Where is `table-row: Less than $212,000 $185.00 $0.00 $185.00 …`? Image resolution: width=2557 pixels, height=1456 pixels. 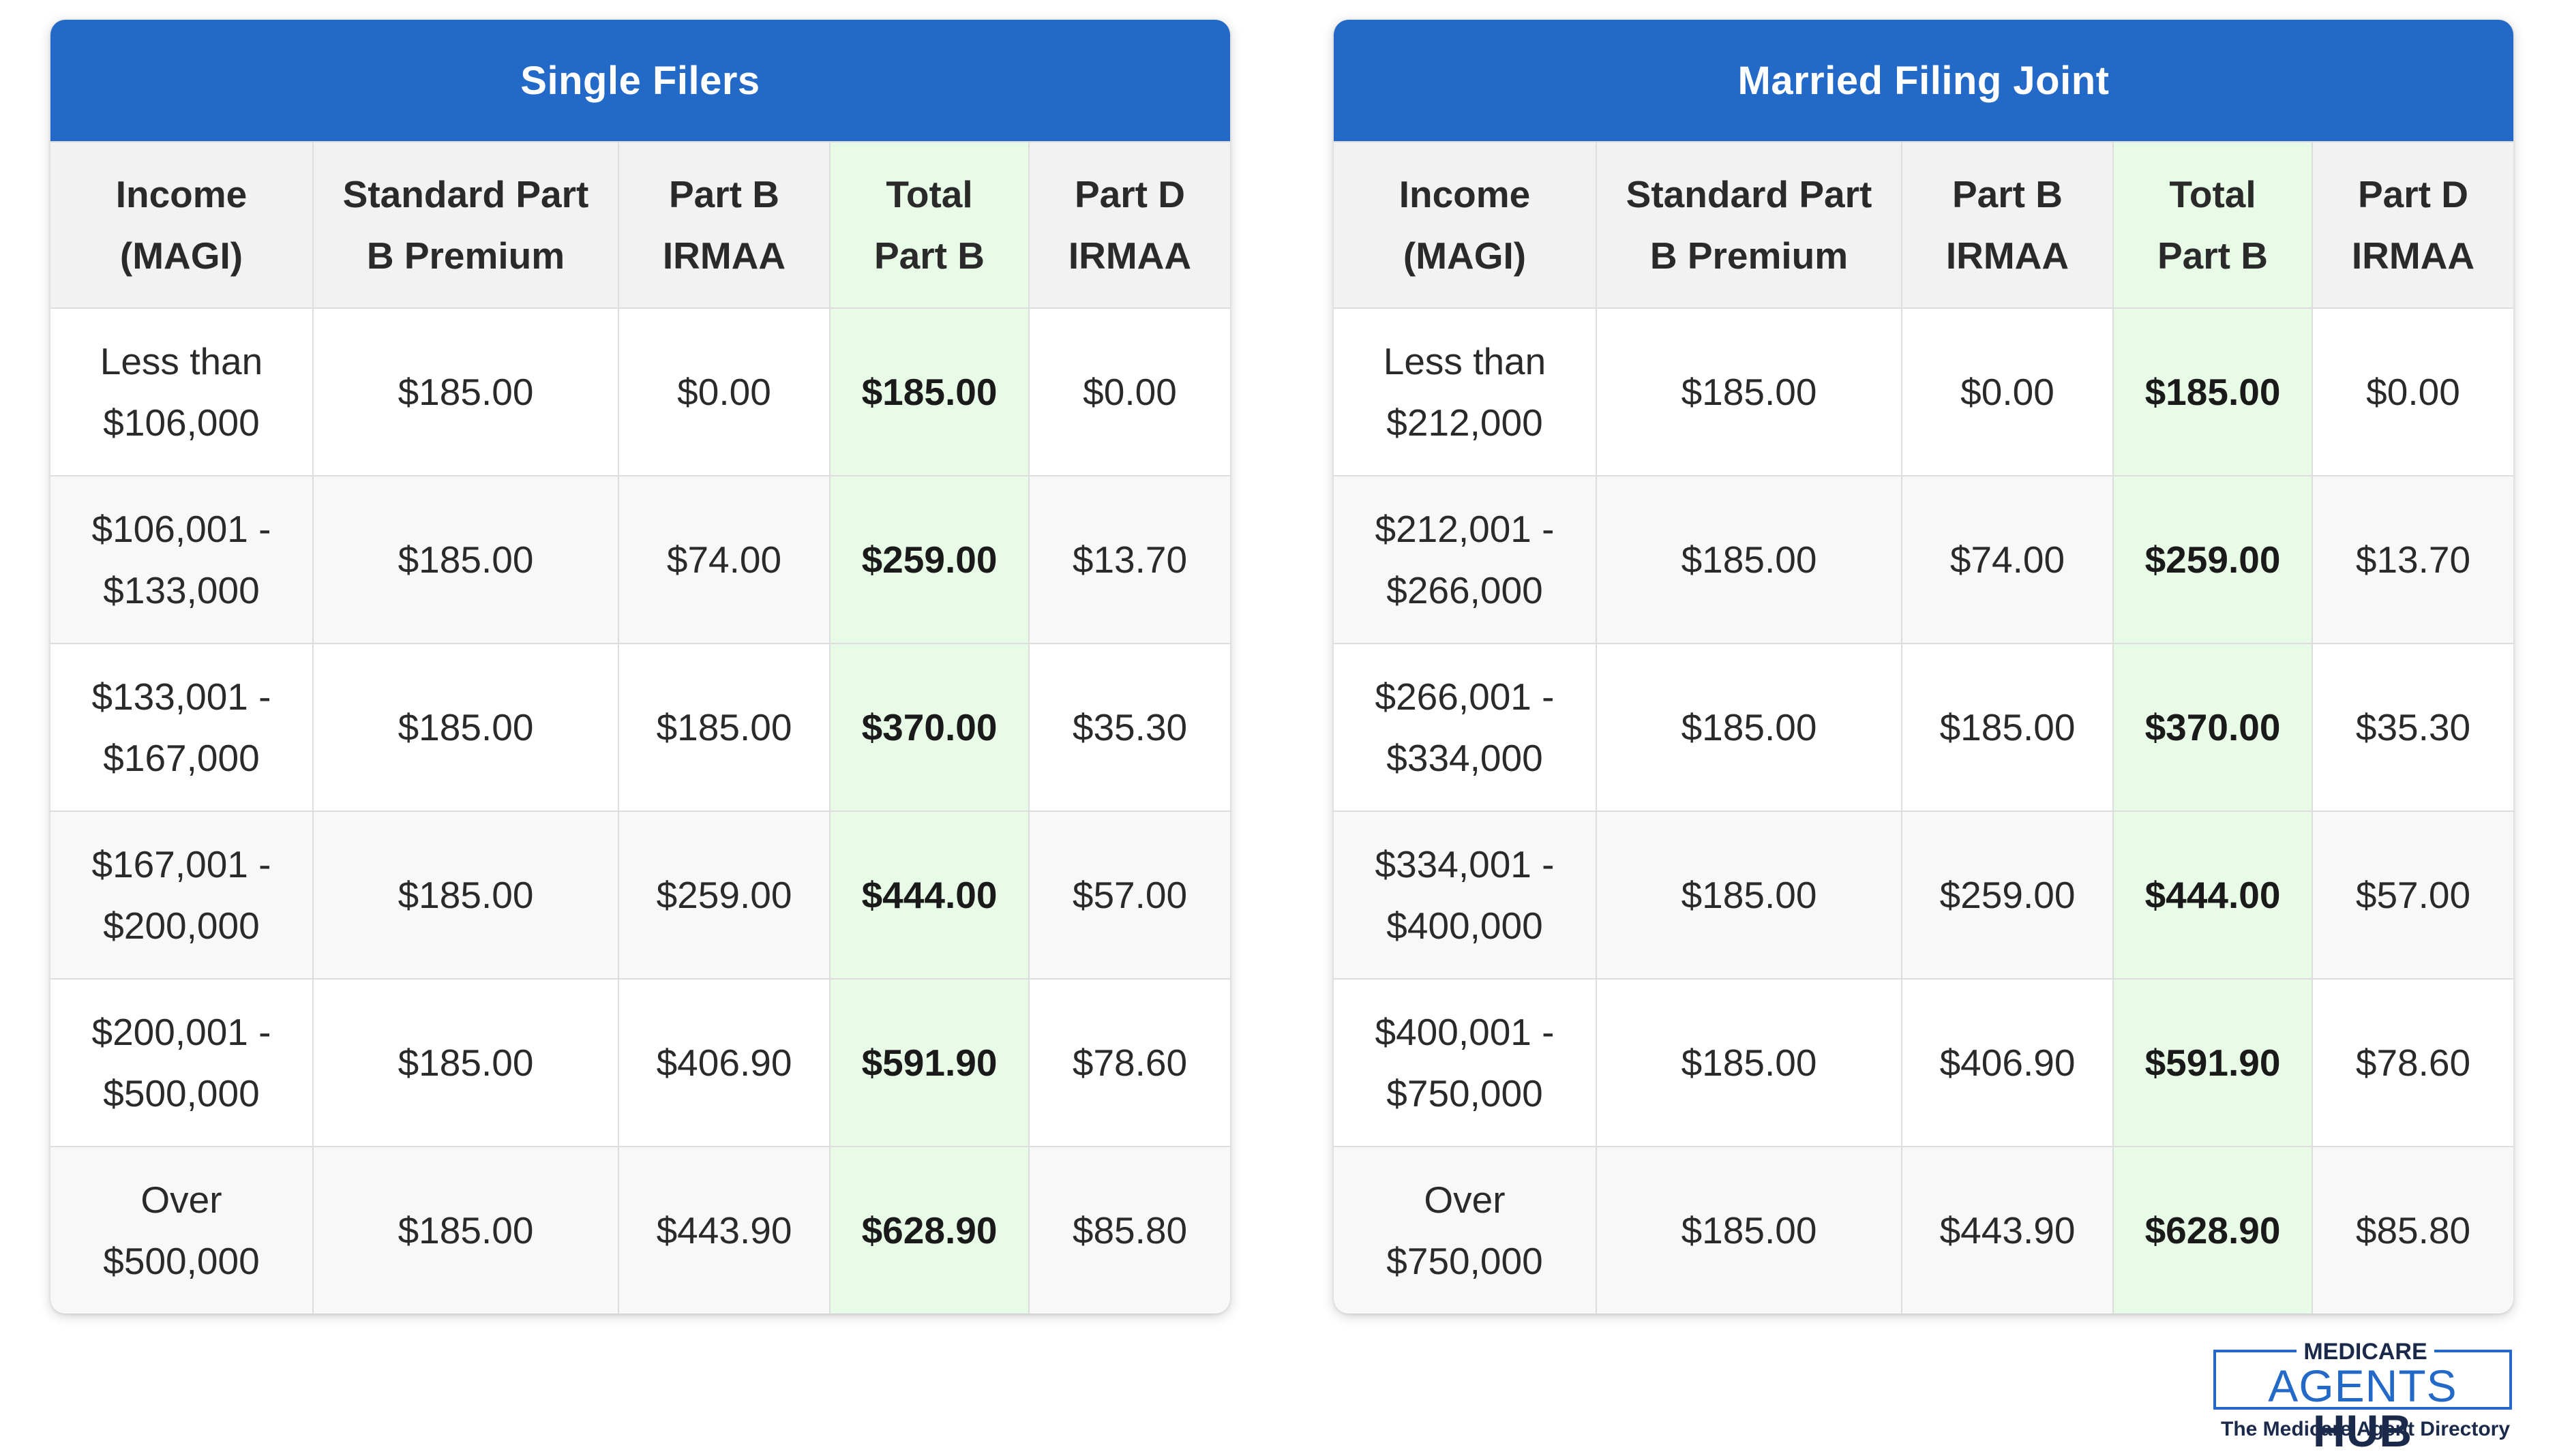 table-row: Less than $212,000 $185.00 $0.00 $185.00 … is located at coordinates (1923, 391).